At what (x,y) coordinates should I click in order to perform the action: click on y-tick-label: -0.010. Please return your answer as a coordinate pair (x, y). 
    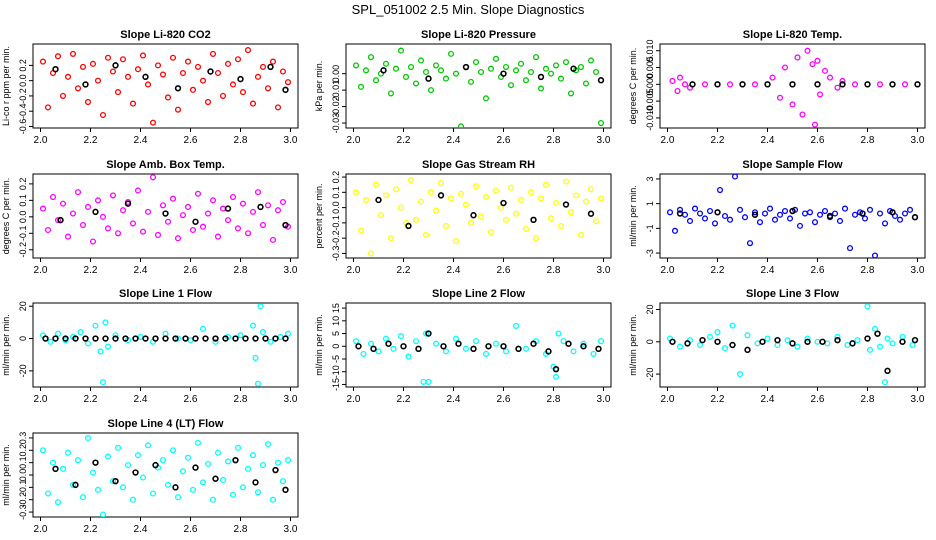
    Looking at the image, I should click on (650, 118).